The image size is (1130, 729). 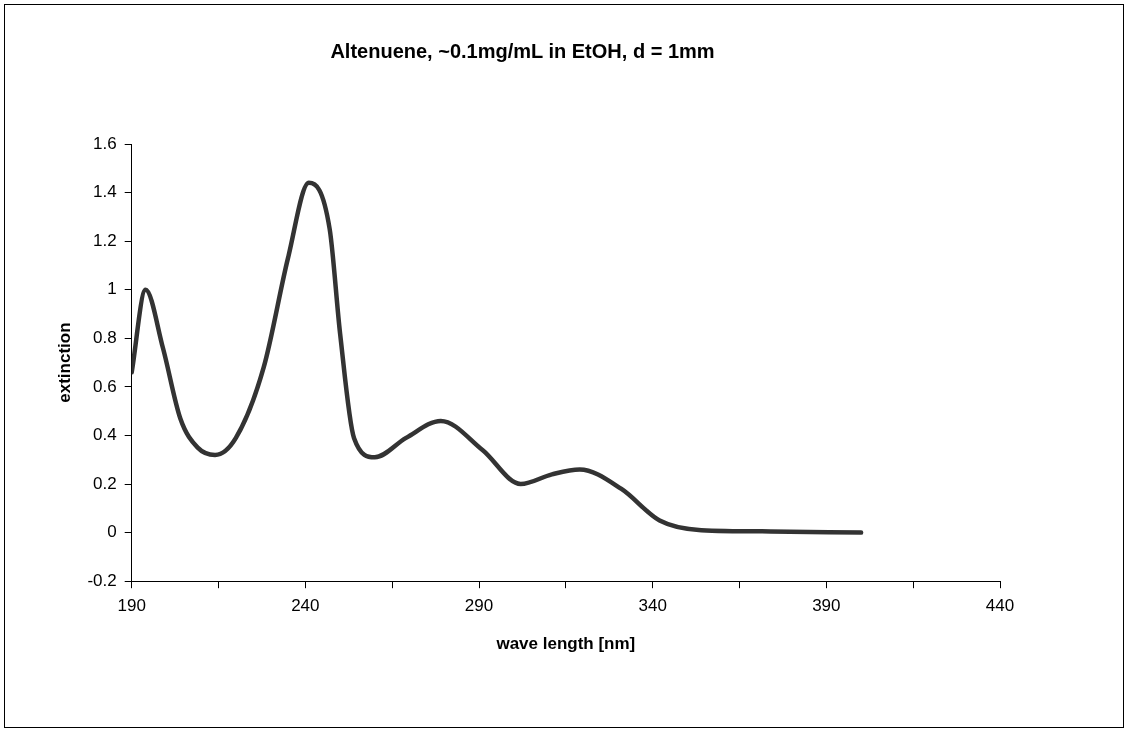 I want to click on y-tick-label: 1.4, so click(x=105, y=192).